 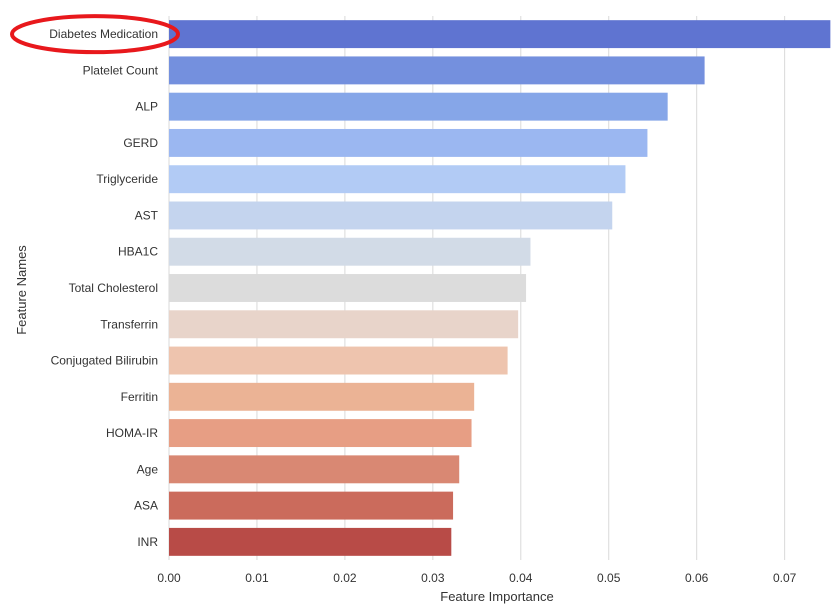 I want to click on y-tick-label: Triglyceride, so click(x=127, y=179).